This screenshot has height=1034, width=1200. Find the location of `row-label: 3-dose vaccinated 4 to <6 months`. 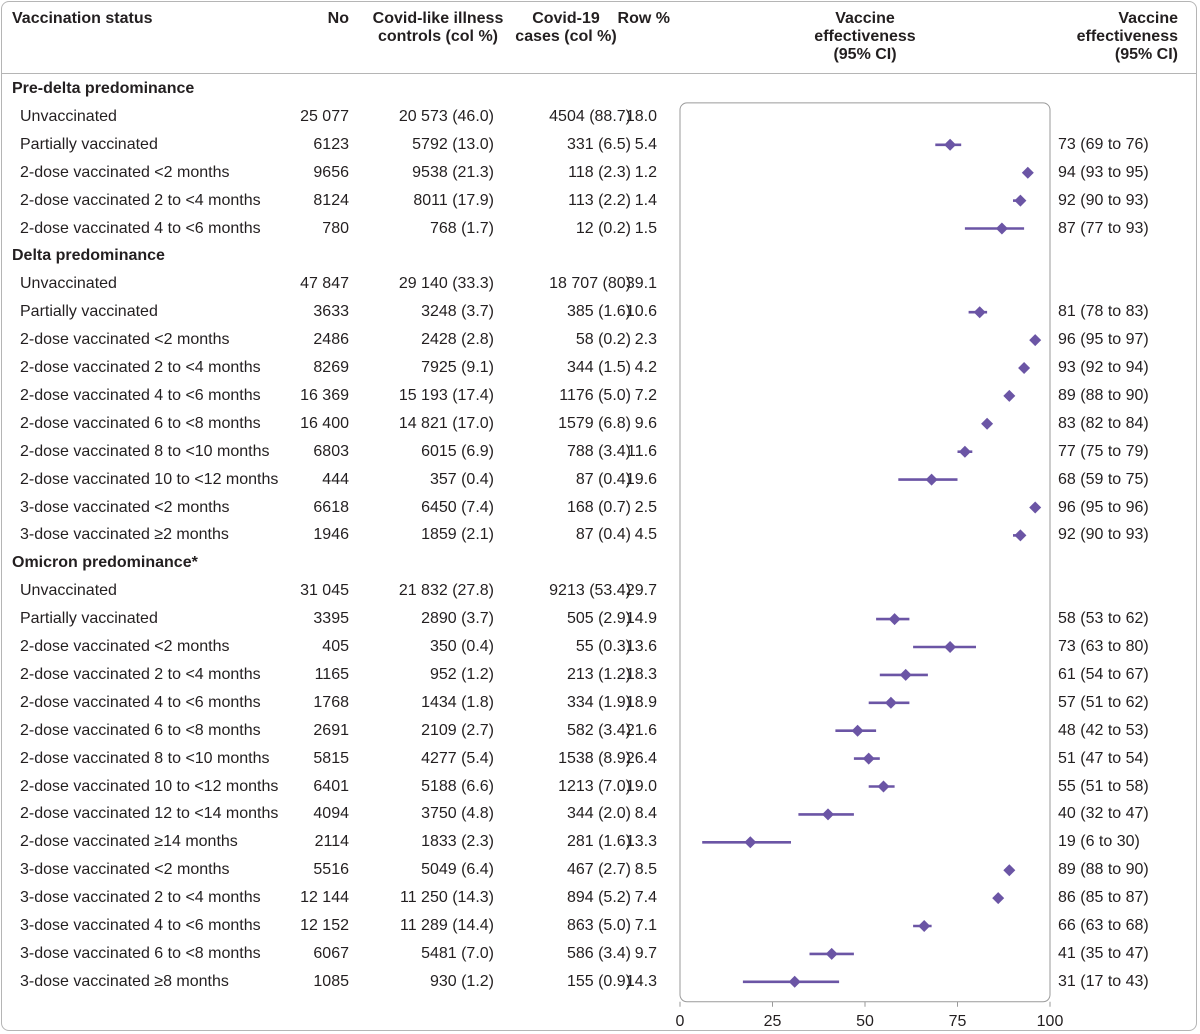

row-label: 3-dose vaccinated 4 to <6 months is located at coordinates (140, 925).